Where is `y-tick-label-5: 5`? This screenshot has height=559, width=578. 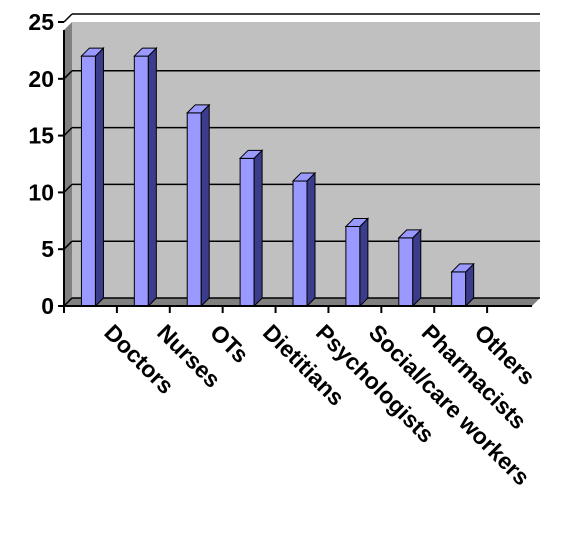 y-tick-label-5: 5 is located at coordinates (47, 249).